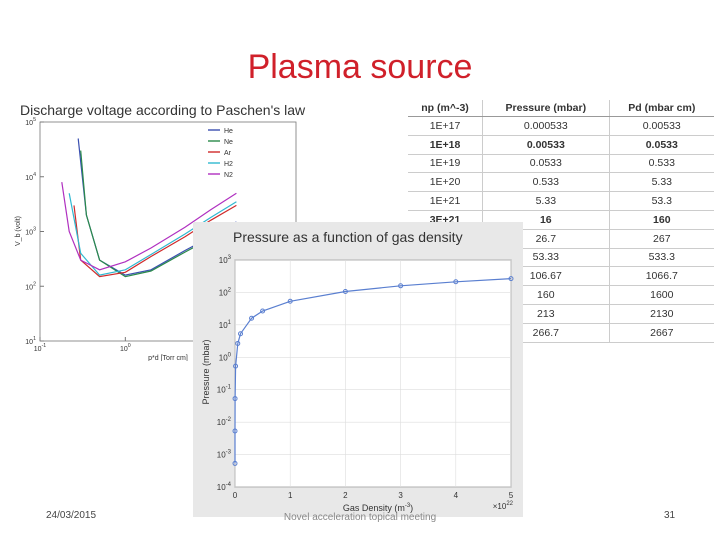 The height and width of the screenshot is (540, 720). What do you see at coordinates (546, 182) in the screenshot?
I see `cell-pressure: 0.533` at bounding box center [546, 182].